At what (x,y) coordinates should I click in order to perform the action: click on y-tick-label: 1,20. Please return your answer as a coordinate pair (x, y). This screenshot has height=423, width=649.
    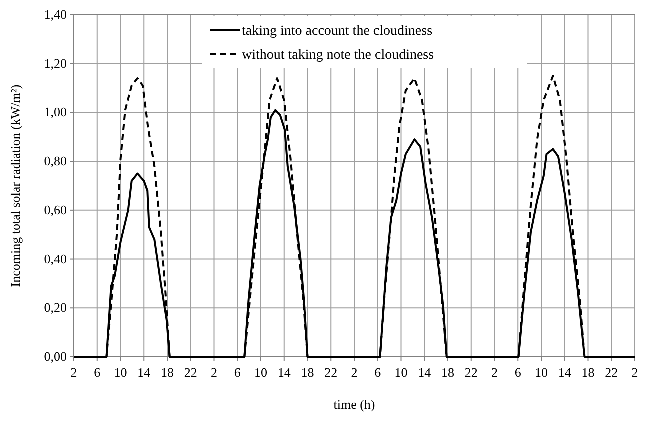
    Looking at the image, I should click on (55, 63).